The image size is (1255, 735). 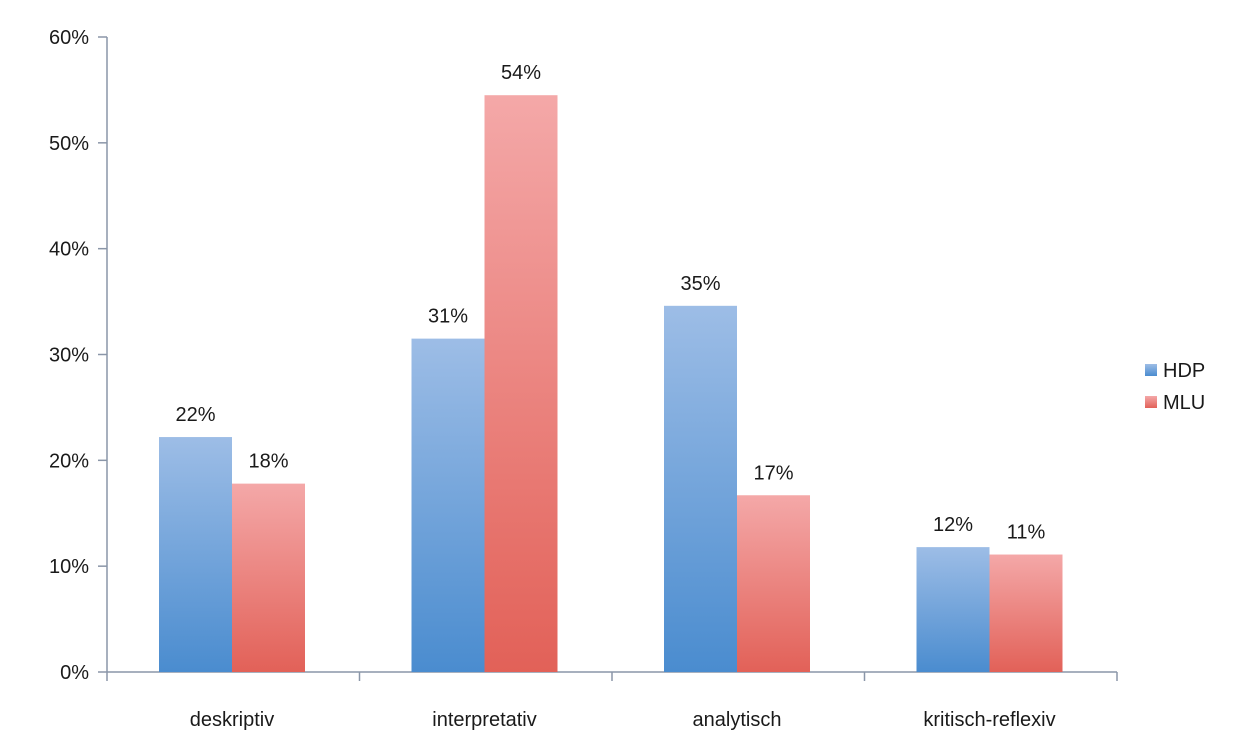 What do you see at coordinates (232, 720) in the screenshot?
I see `x-category-label: deskriptiv` at bounding box center [232, 720].